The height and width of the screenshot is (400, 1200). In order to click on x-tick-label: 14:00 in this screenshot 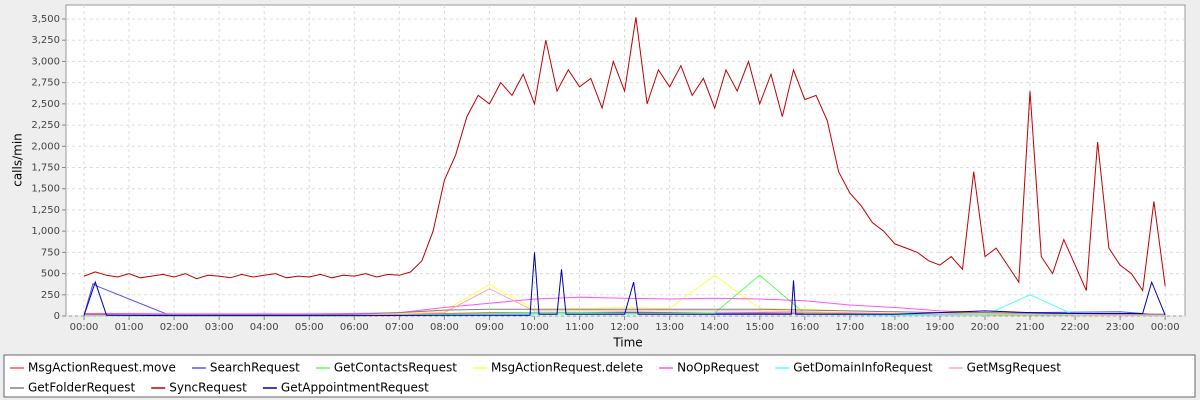, I will do `click(714, 327)`.